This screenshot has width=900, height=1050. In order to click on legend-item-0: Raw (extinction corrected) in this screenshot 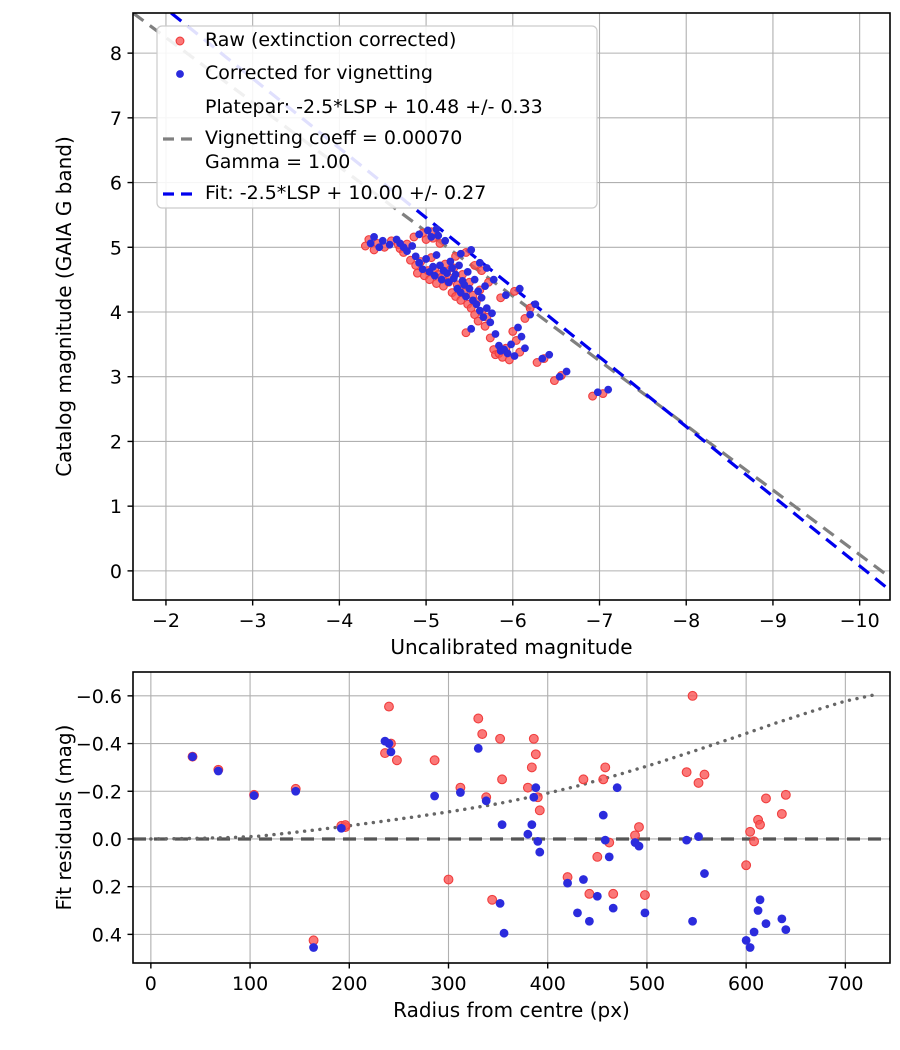, I will do `click(315, 40)`.